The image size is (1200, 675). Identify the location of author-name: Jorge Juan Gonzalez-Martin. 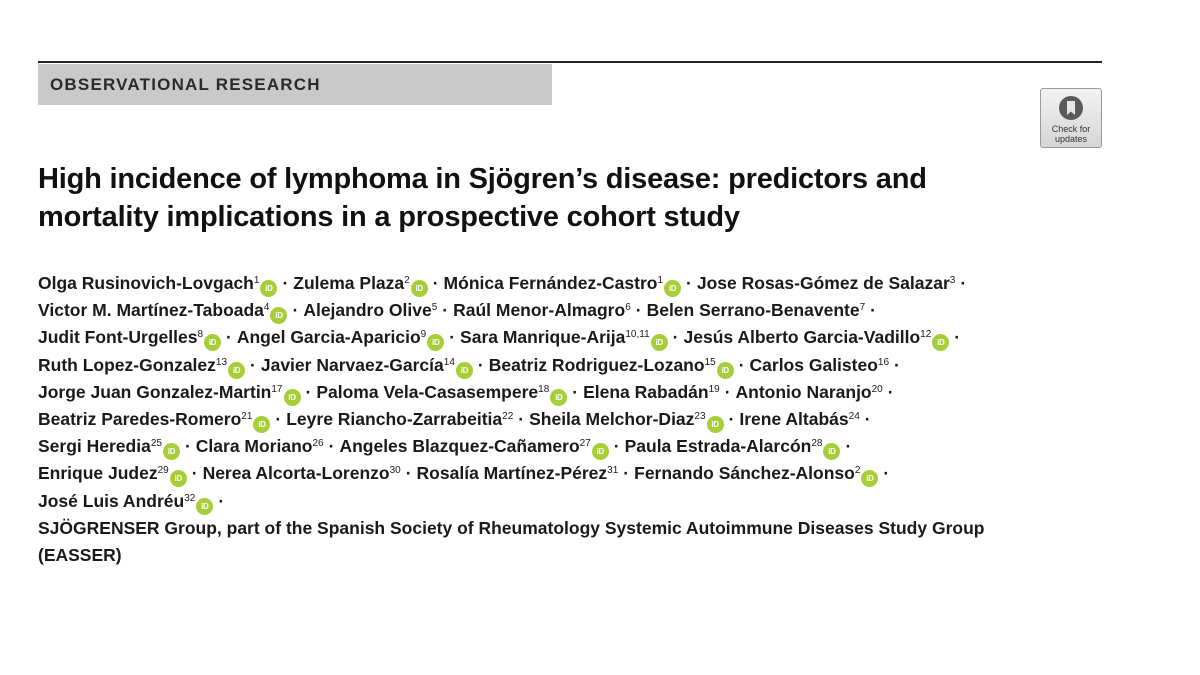
(155, 391).